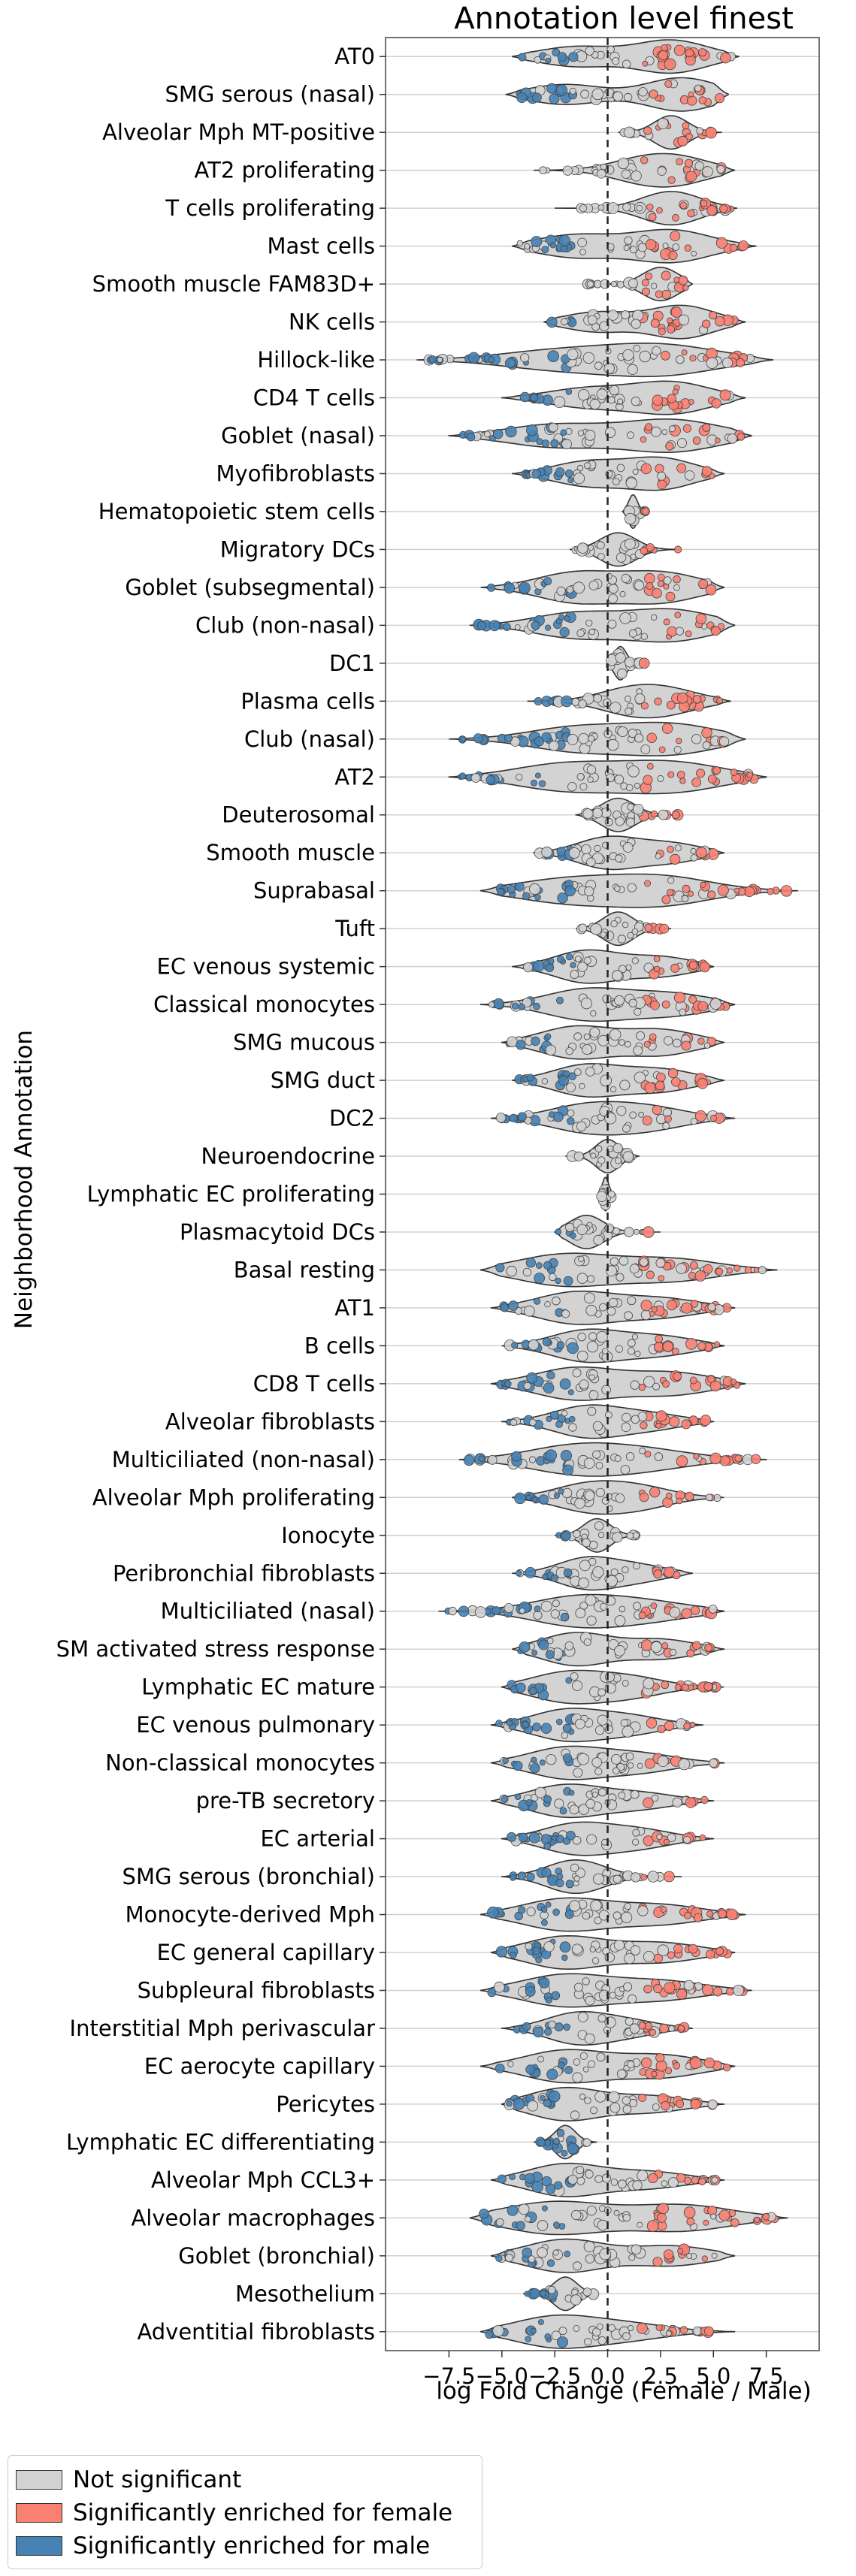  What do you see at coordinates (449, 2376) in the screenshot?
I see `xtick-label: −7.5` at bounding box center [449, 2376].